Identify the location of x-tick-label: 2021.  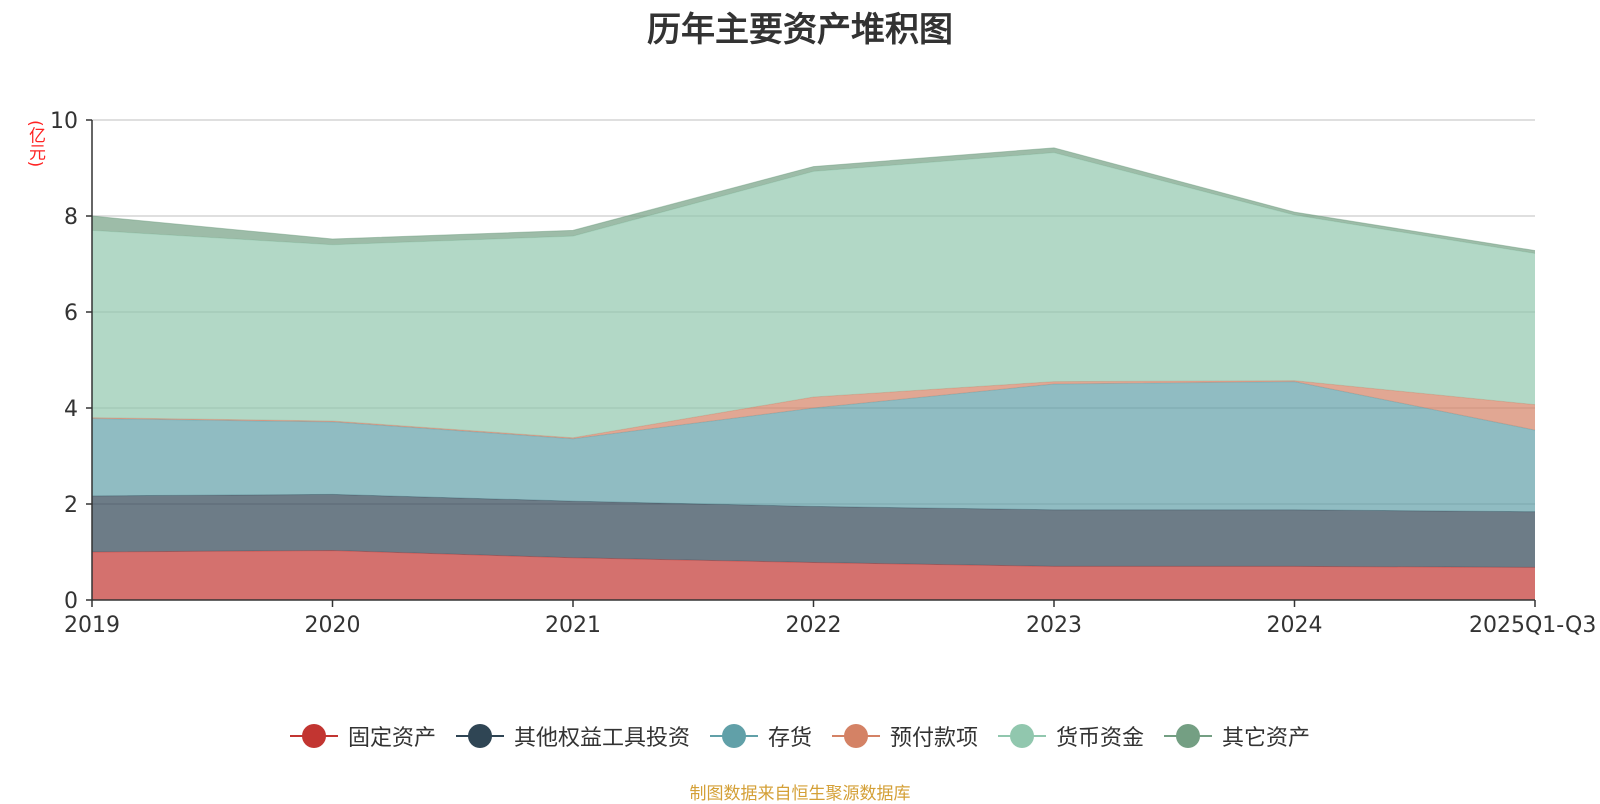
(573, 625).